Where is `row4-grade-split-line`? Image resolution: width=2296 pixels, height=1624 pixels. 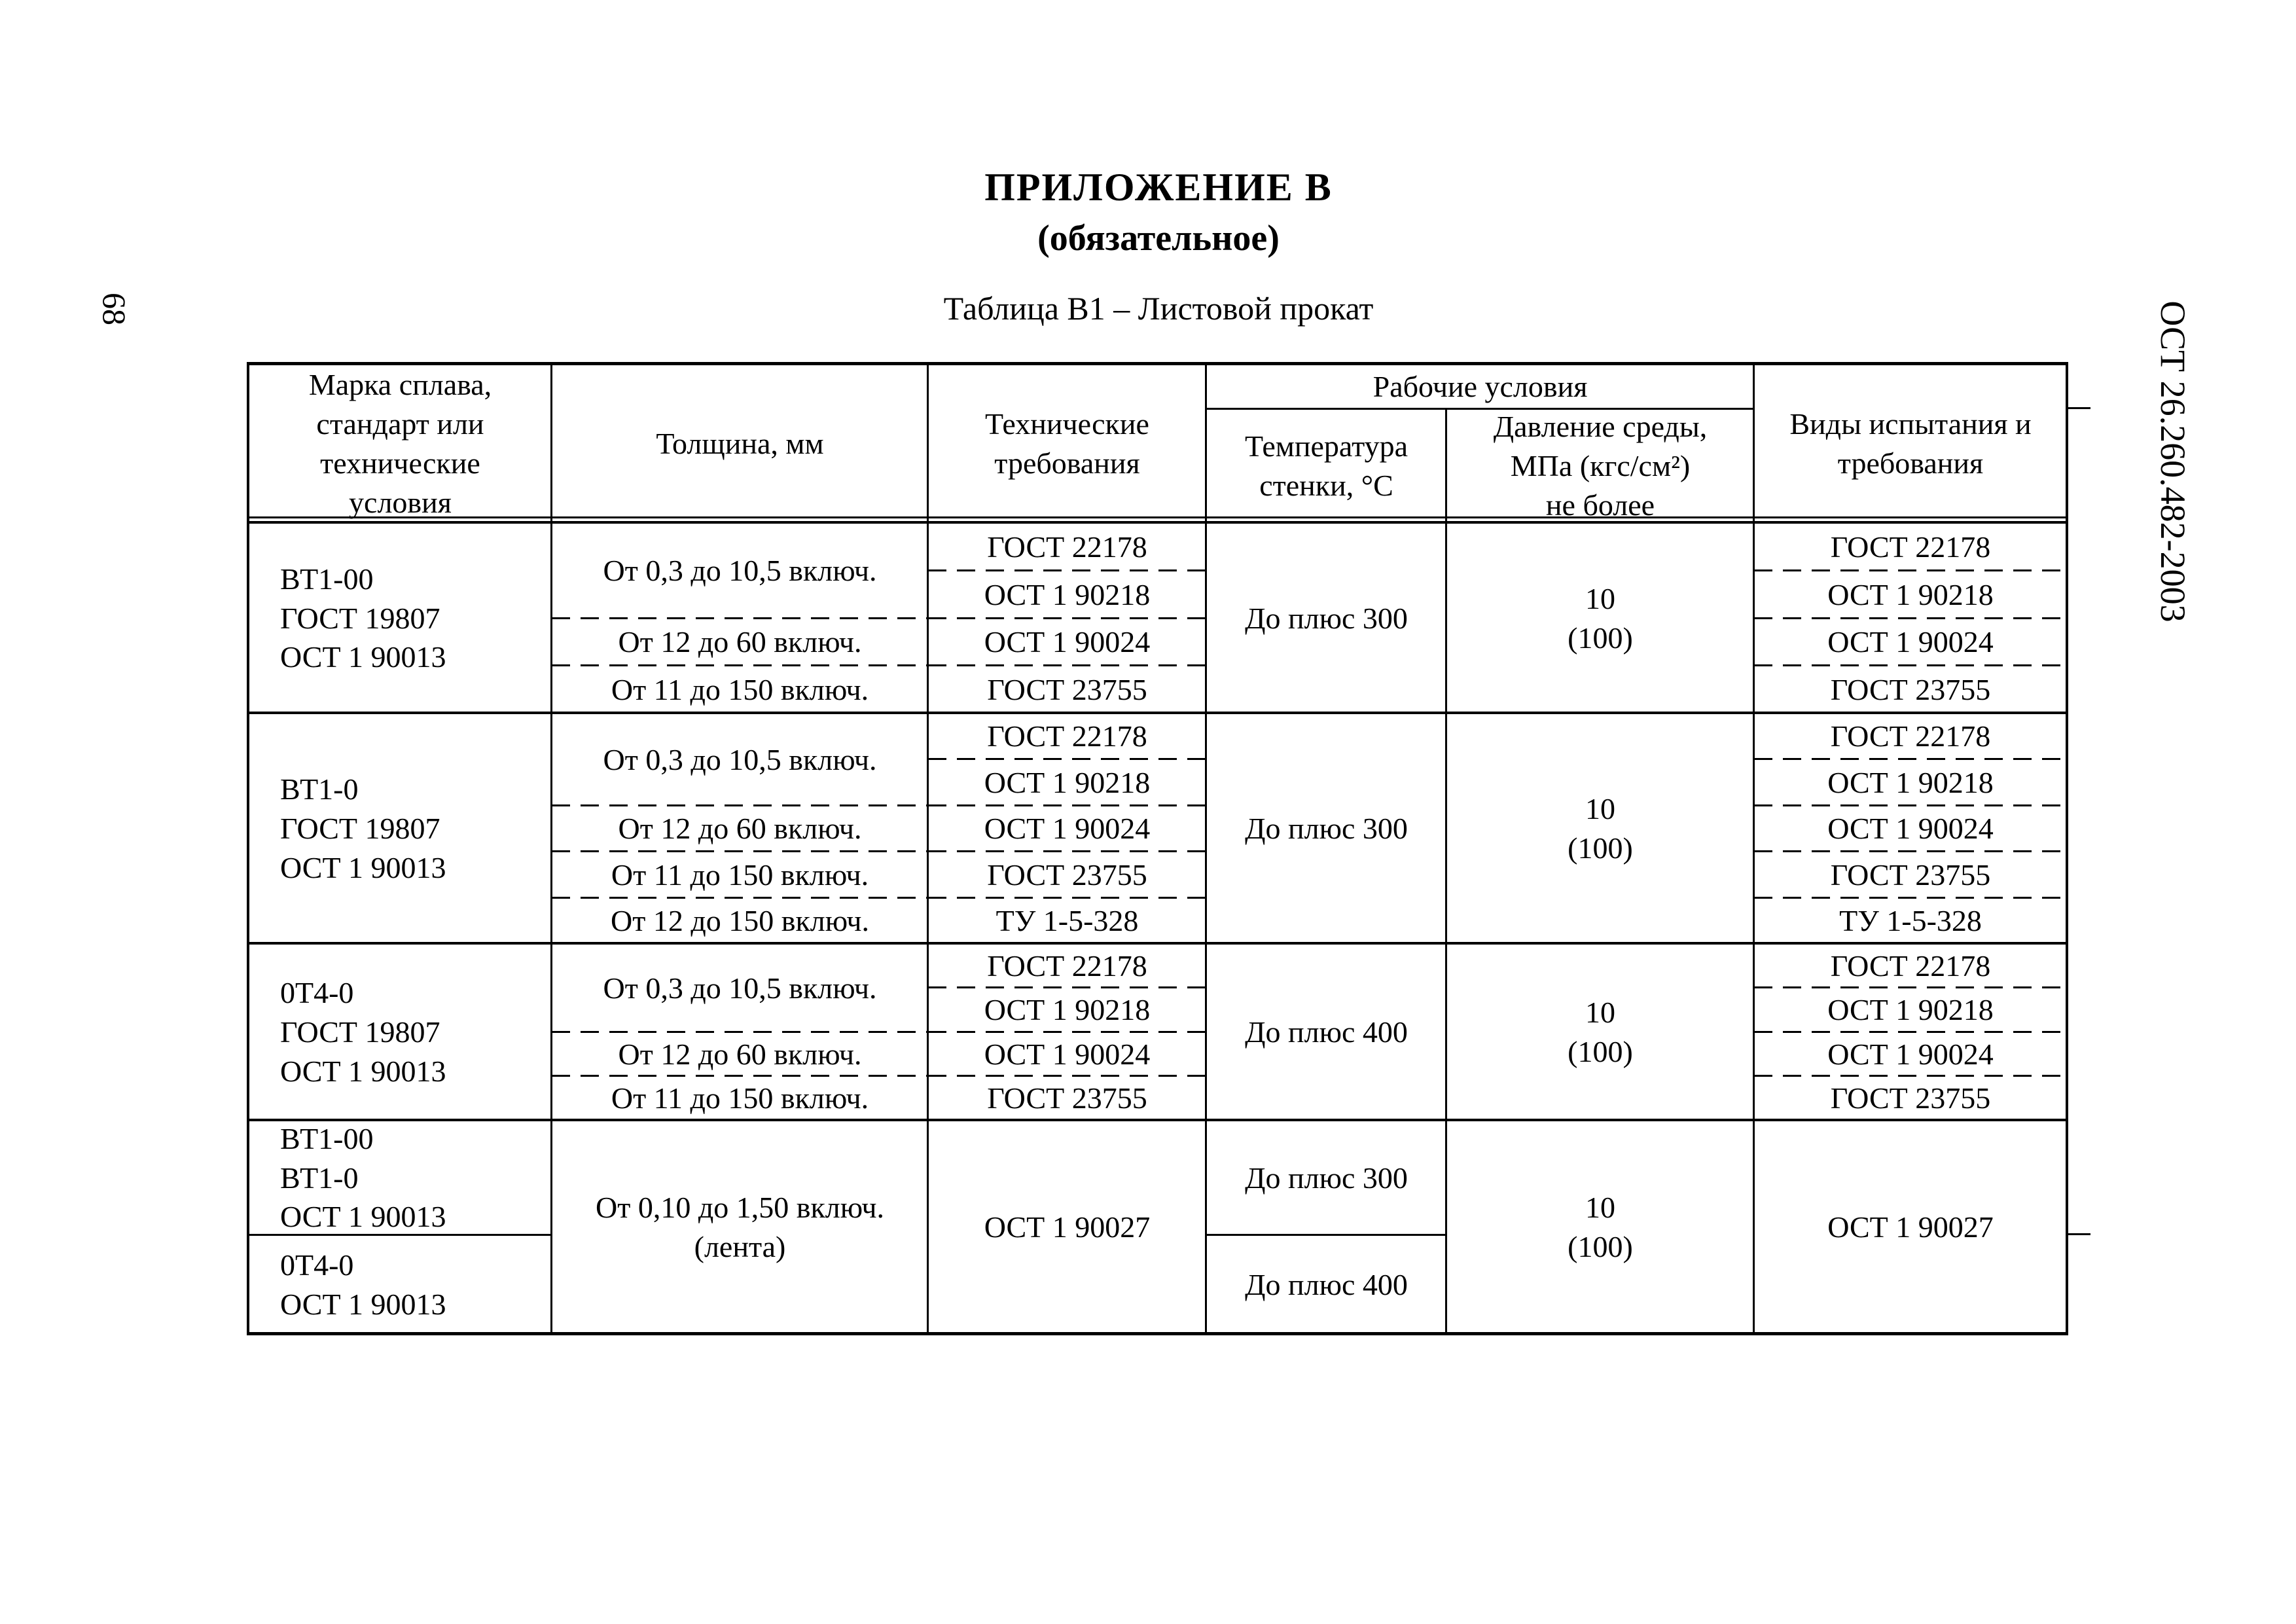 row4-grade-split-line is located at coordinates (399, 1235).